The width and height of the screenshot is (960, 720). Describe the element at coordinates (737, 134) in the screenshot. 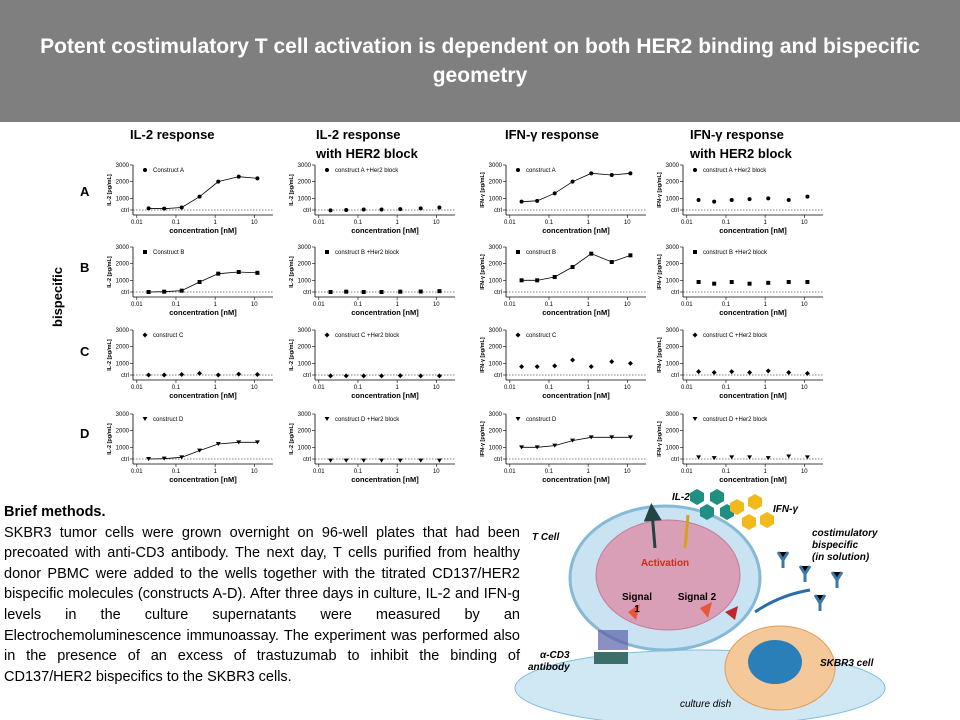

I see `column-header: IFN-γ response` at that location.